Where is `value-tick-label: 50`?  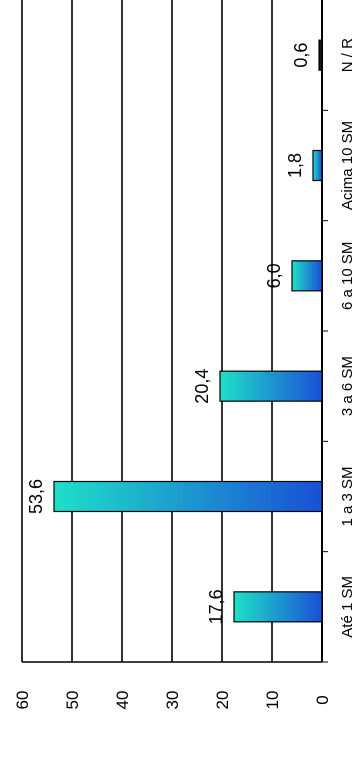 value-tick-label: 50 is located at coordinates (72, 700).